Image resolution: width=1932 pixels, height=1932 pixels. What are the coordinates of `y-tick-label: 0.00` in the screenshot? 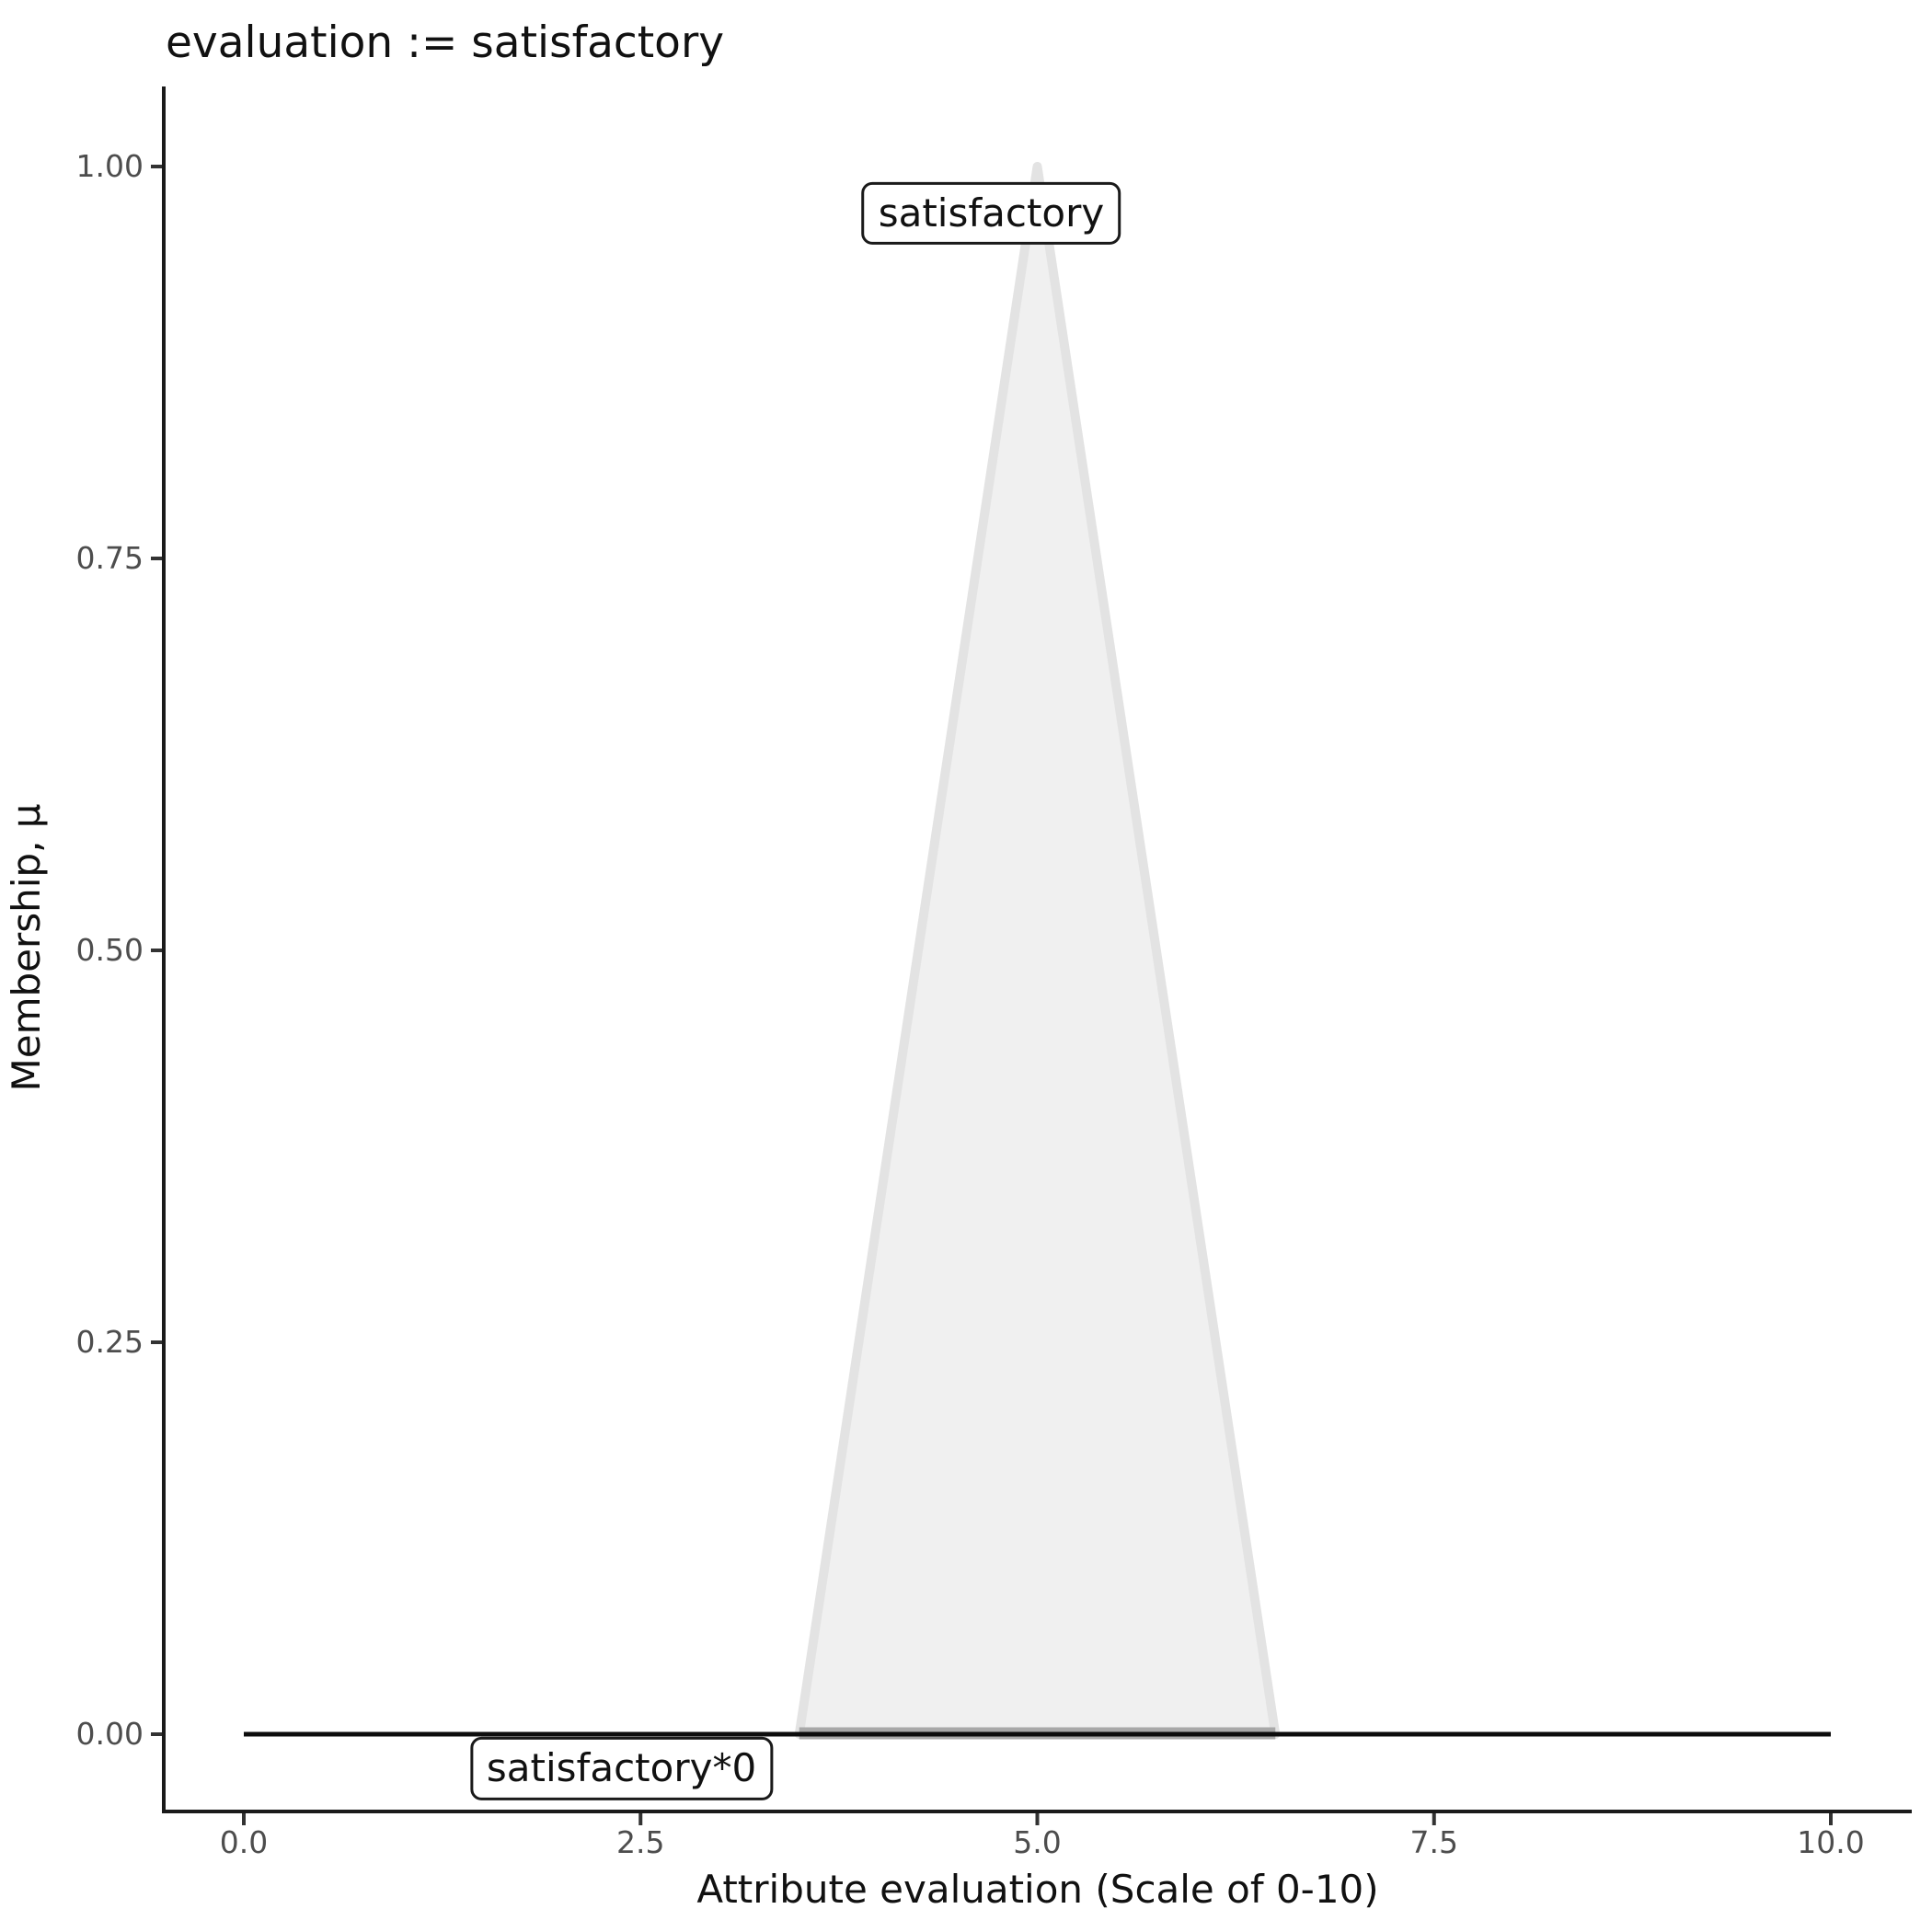 It's located at (110, 1734).